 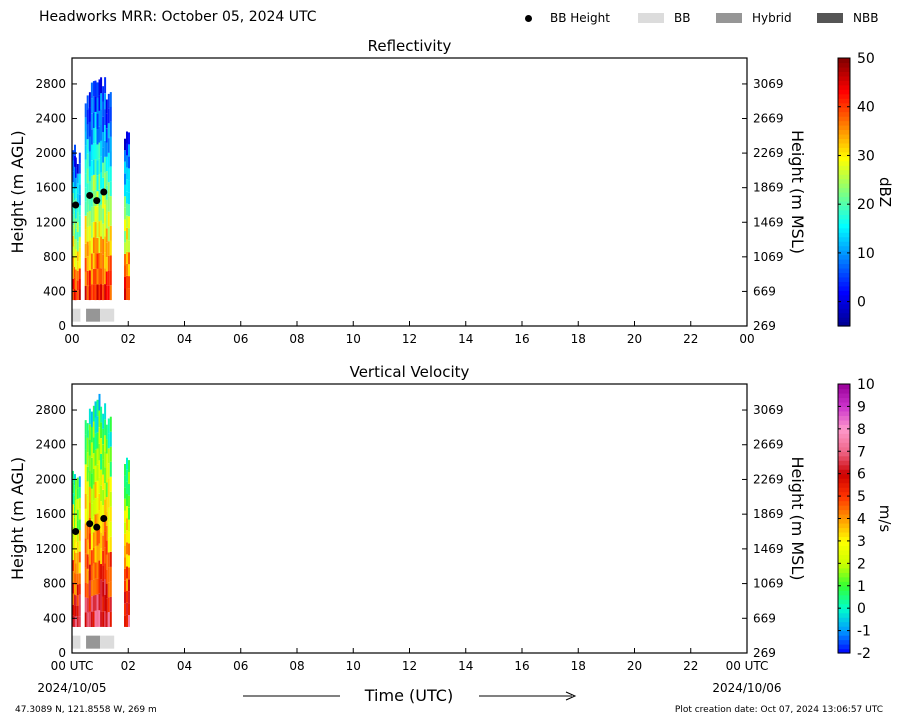 What do you see at coordinates (184, 339) in the screenshot?
I see `x-tick-label: 04` at bounding box center [184, 339].